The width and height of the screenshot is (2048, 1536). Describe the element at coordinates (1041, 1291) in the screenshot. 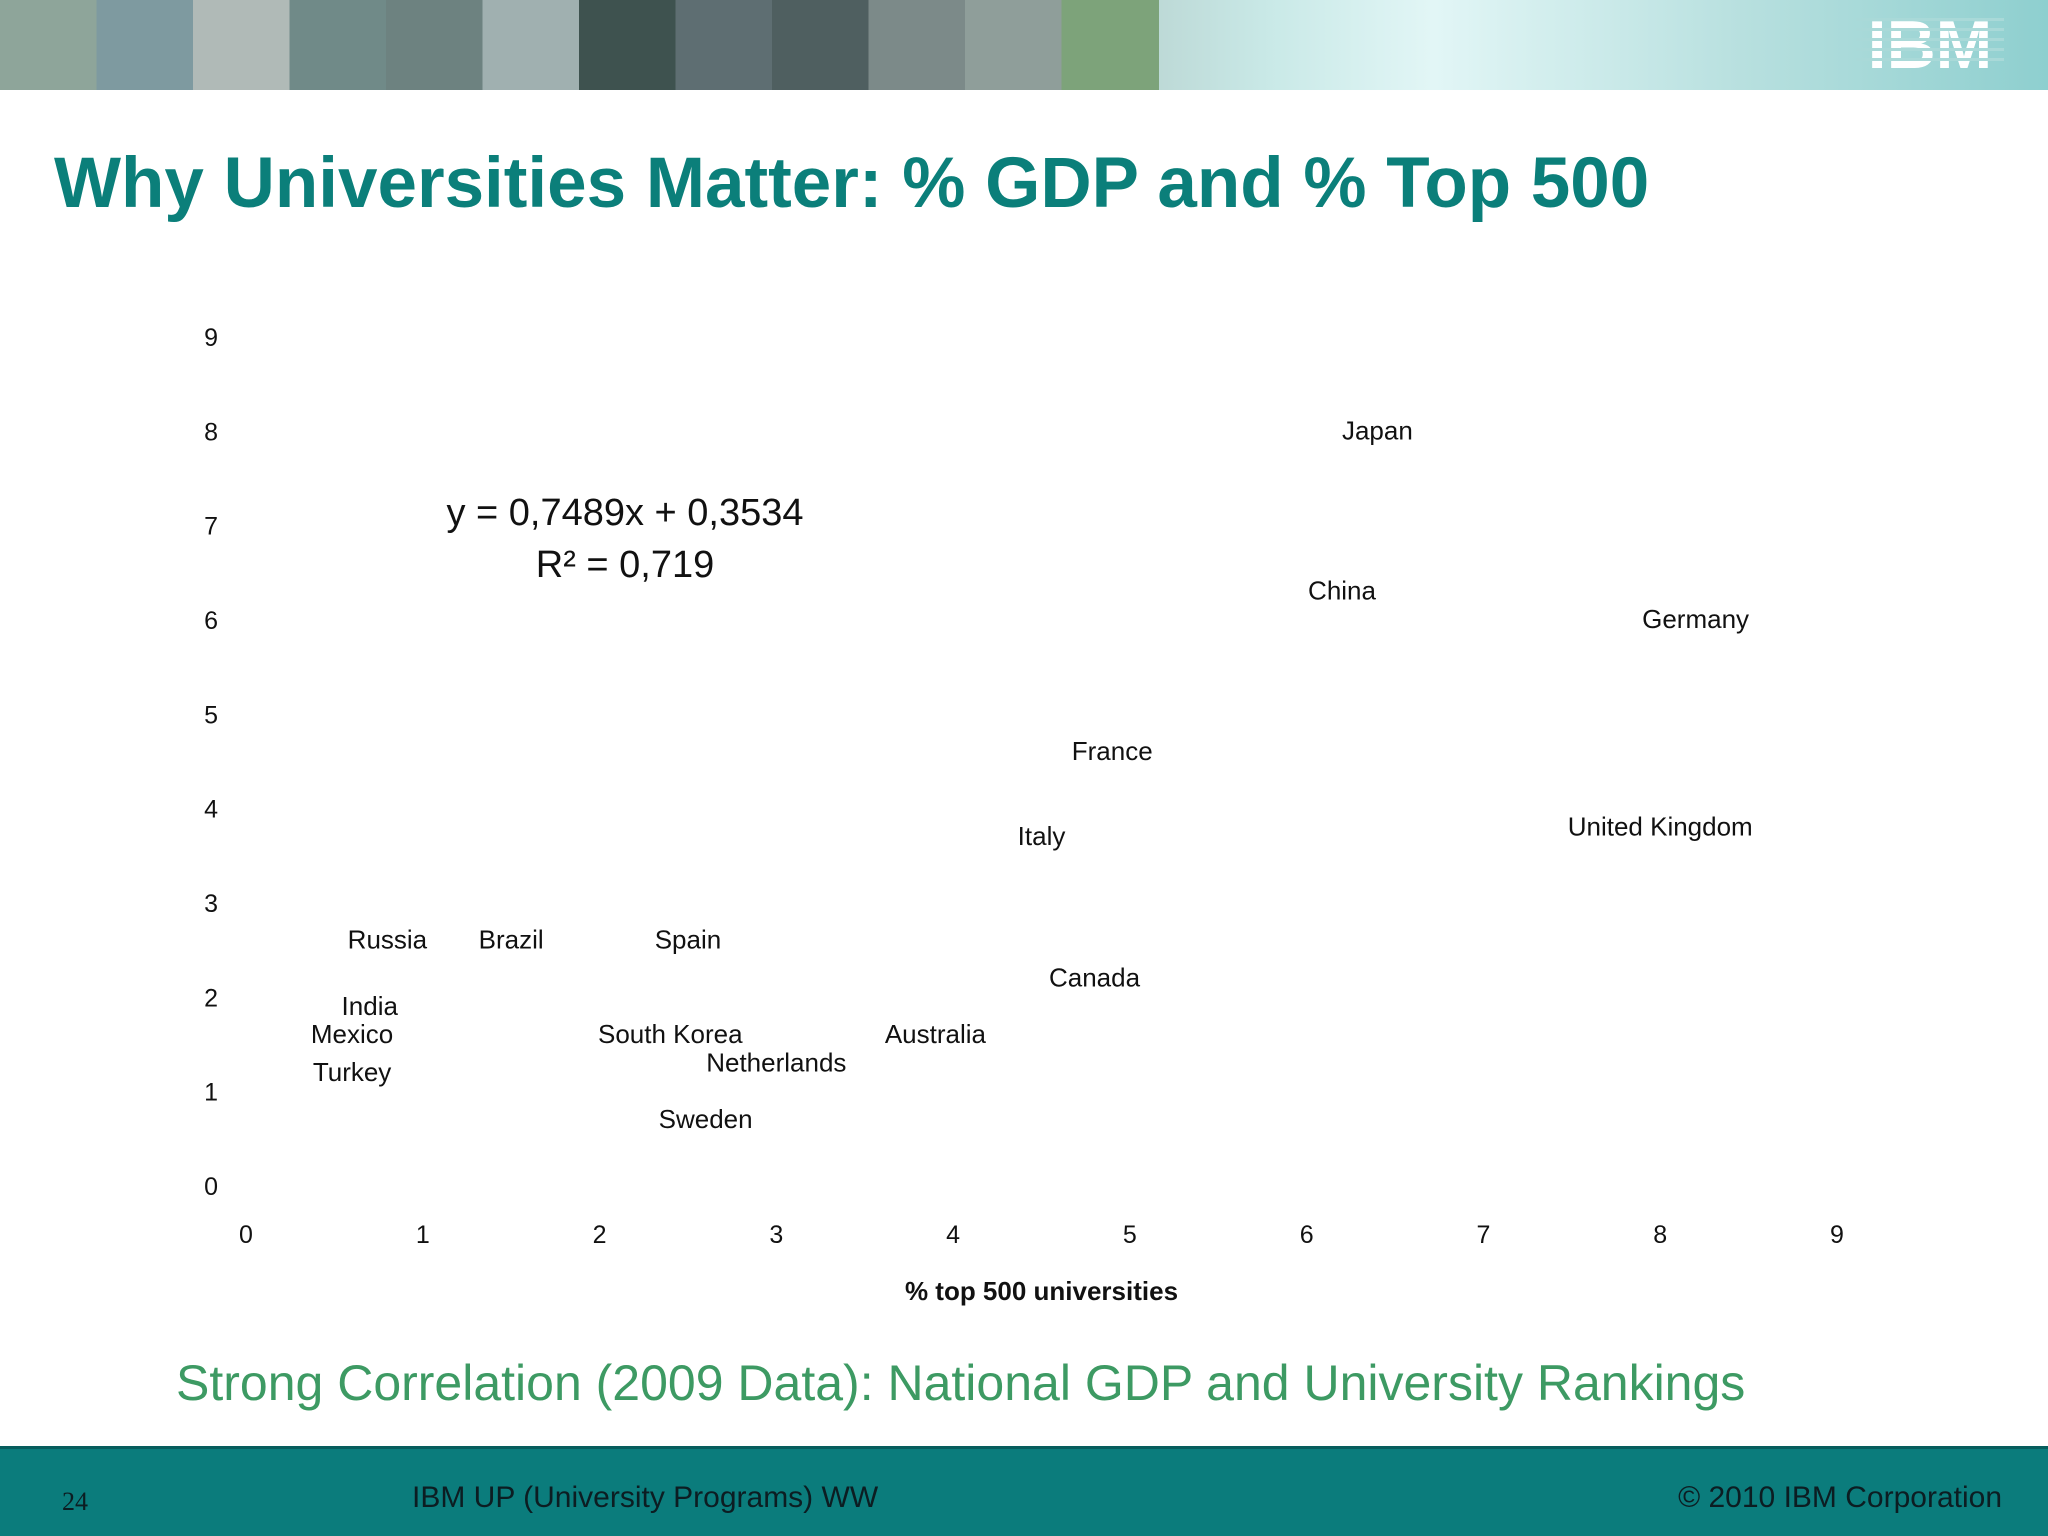

I see `x-axis-label: % top 500 universities` at that location.